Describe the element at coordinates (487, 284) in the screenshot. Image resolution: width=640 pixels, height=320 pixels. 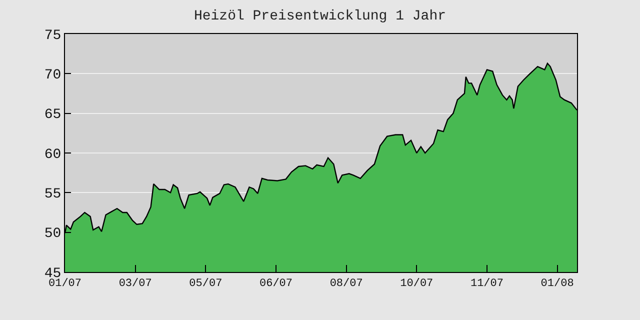
I see `x-tick-label: 11/07` at that location.